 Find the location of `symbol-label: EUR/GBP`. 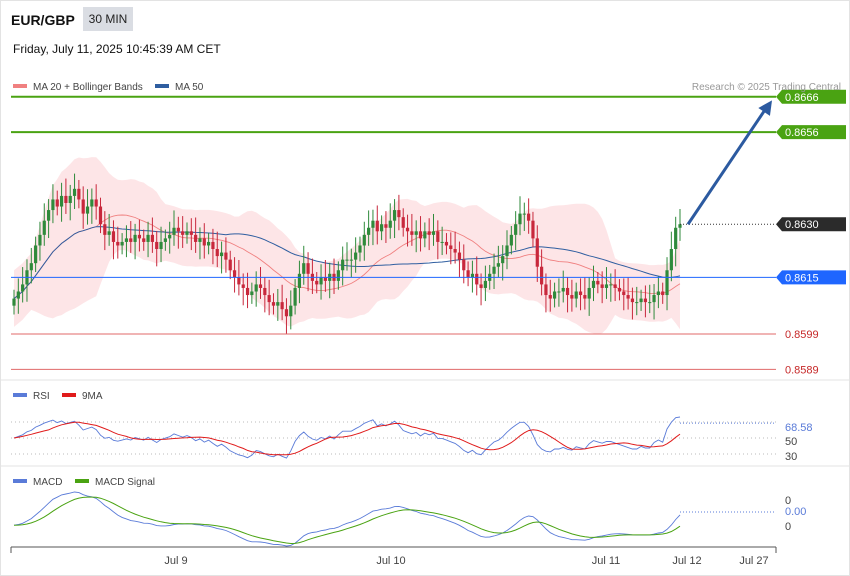

symbol-label: EUR/GBP is located at coordinates (43, 20).